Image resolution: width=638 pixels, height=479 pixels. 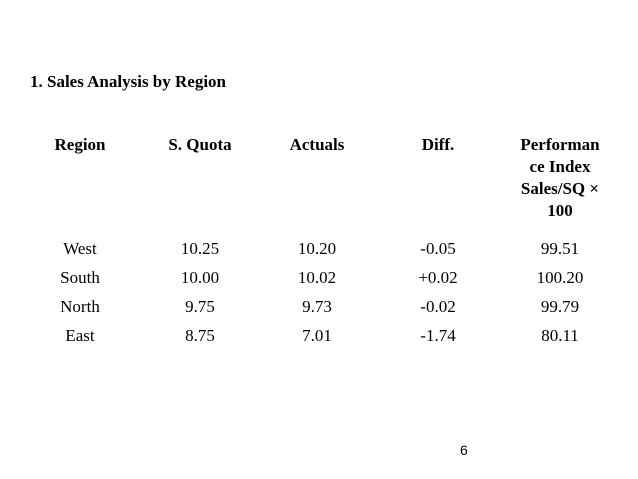 What do you see at coordinates (560, 144) in the screenshot?
I see `header-performance-line: Performan` at bounding box center [560, 144].